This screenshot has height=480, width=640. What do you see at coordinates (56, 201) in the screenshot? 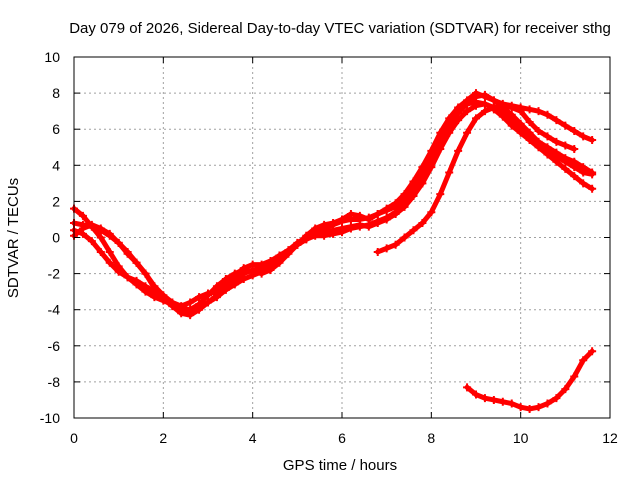
I see `y-tick-label: 2` at bounding box center [56, 201].